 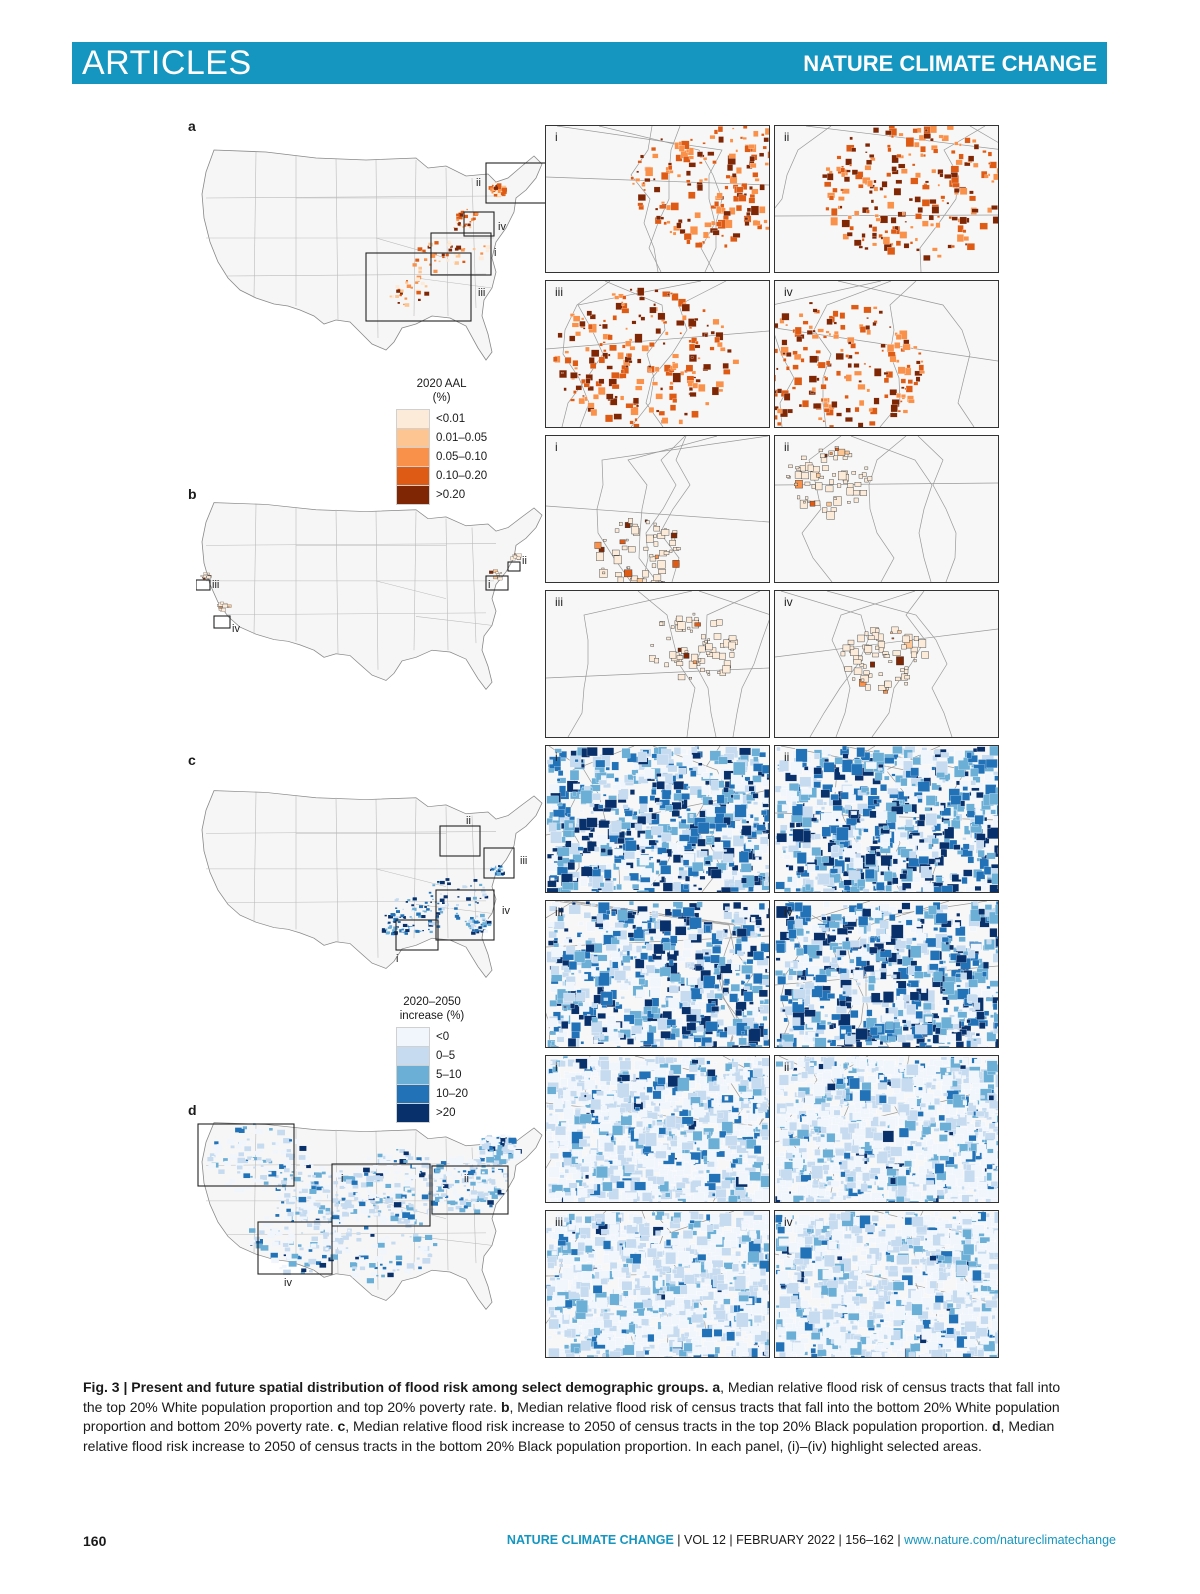 What do you see at coordinates (295, 1248) in the screenshot?
I see `zoom-box-iv` at bounding box center [295, 1248].